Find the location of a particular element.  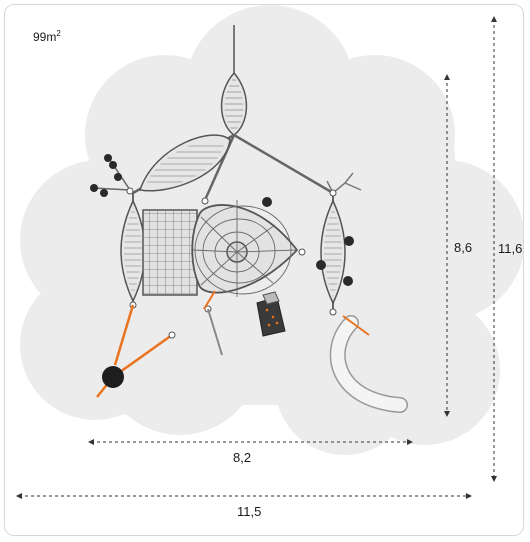

area-unit-superscript: 2 is located at coordinates (58, 33).